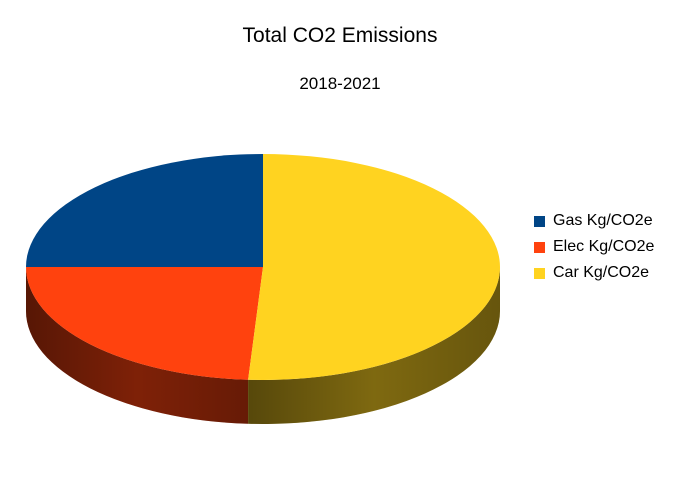  What do you see at coordinates (604, 246) in the screenshot?
I see `legend-label-elec: Elec Kg/CO2e` at bounding box center [604, 246].